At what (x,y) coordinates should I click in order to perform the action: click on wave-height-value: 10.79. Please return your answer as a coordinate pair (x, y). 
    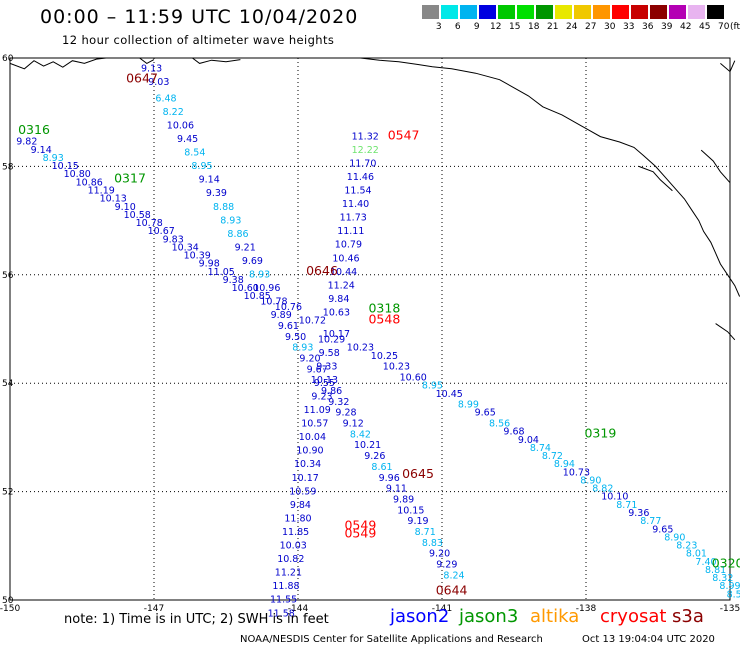
    Looking at the image, I should click on (348, 245).